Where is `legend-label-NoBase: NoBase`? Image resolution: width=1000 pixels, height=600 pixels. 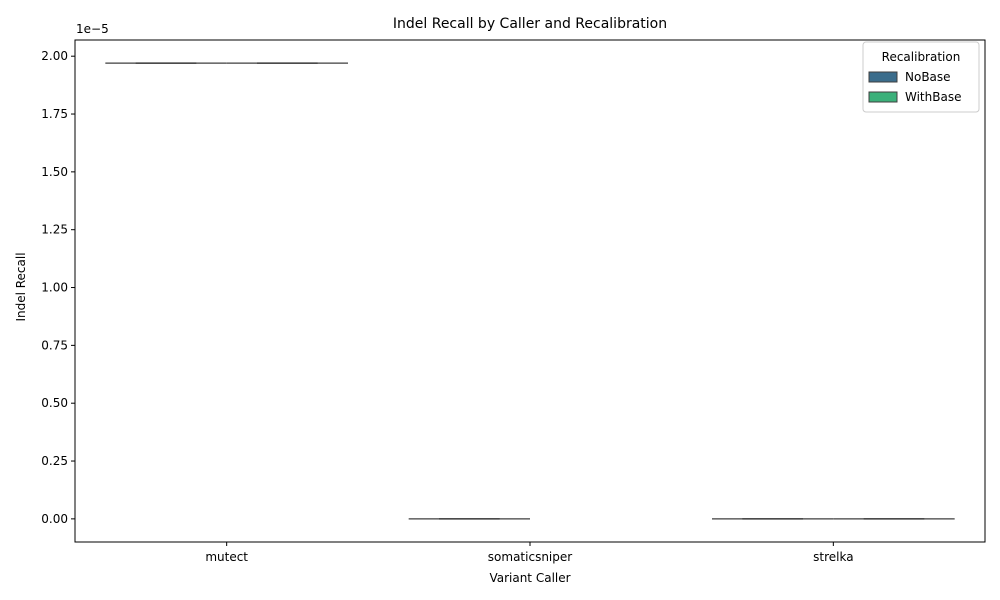
legend-label-NoBase: NoBase is located at coordinates (928, 77).